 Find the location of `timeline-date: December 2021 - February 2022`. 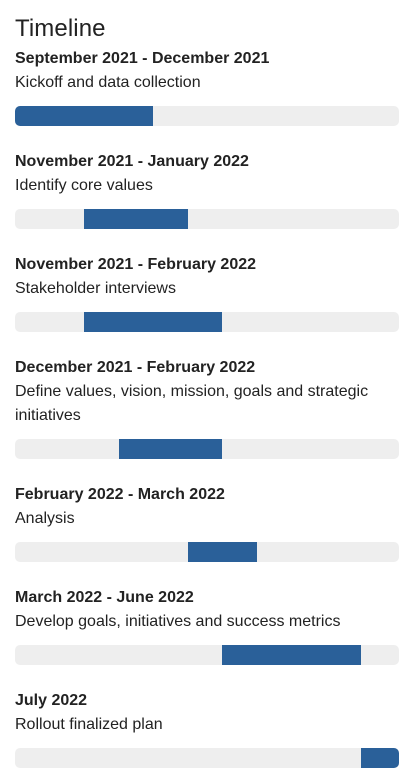

timeline-date: December 2021 - February 2022 is located at coordinates (135, 367).